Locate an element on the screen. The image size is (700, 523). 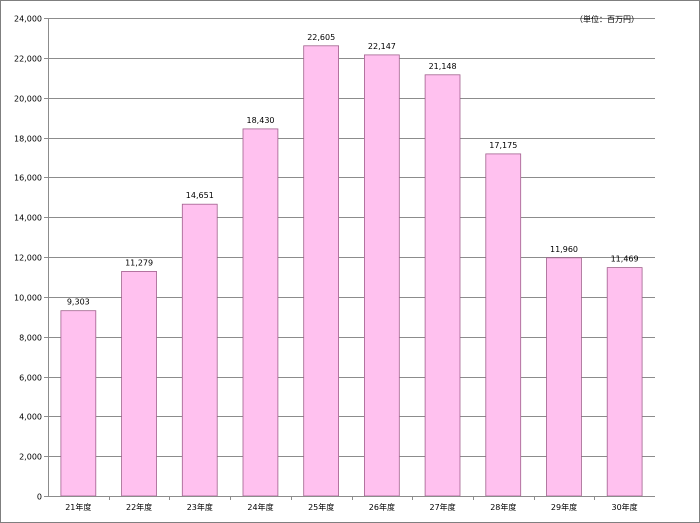
y-tick-label: 24,000 is located at coordinates (28, 19).